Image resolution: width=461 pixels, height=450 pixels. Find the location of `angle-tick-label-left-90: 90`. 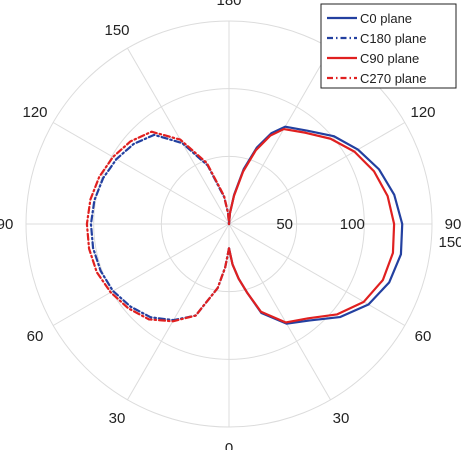

angle-tick-label-left-90: 90 is located at coordinates (6, 224).